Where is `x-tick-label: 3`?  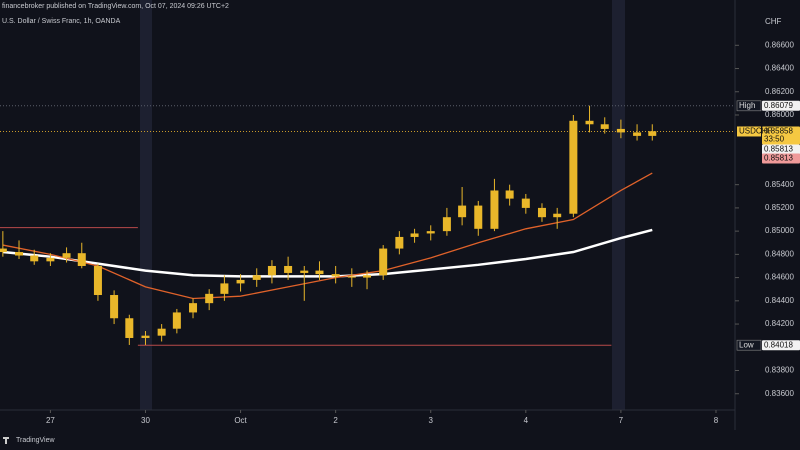
x-tick-label: 3 is located at coordinates (431, 420).